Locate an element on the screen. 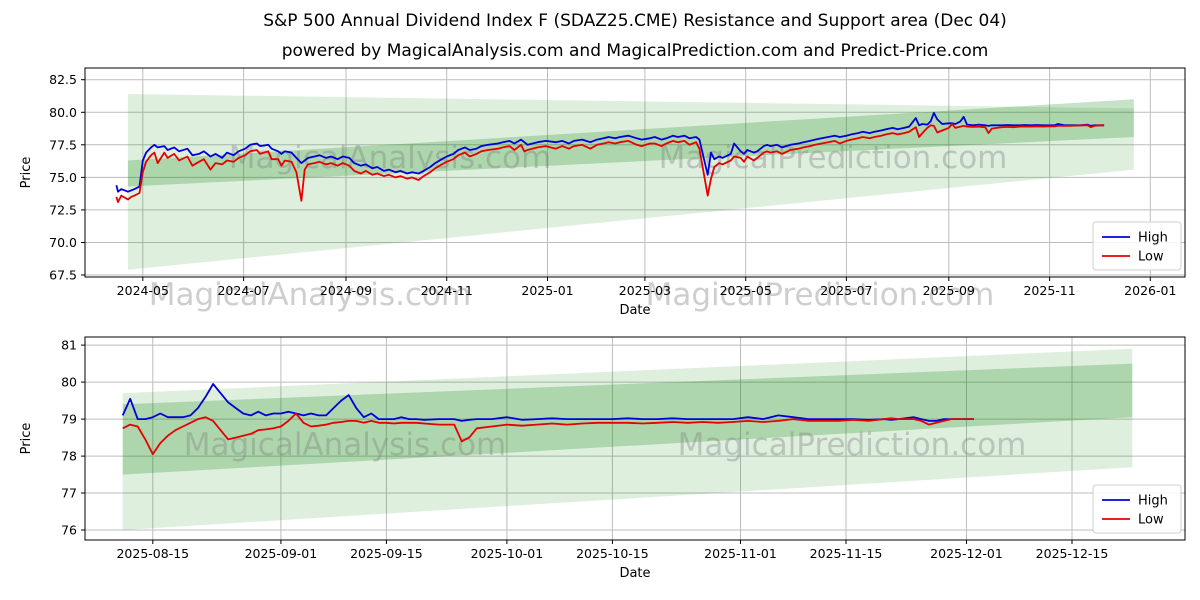 This screenshot has height=600, width=1200. bottom-chart-x-tick-label: 2025-09-15 is located at coordinates (386, 553).